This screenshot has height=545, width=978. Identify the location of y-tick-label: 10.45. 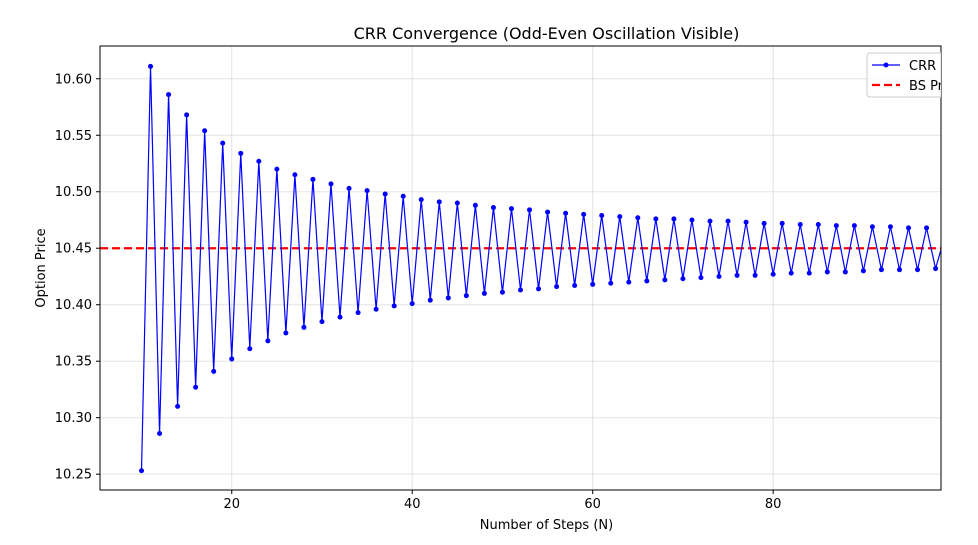
(73, 249).